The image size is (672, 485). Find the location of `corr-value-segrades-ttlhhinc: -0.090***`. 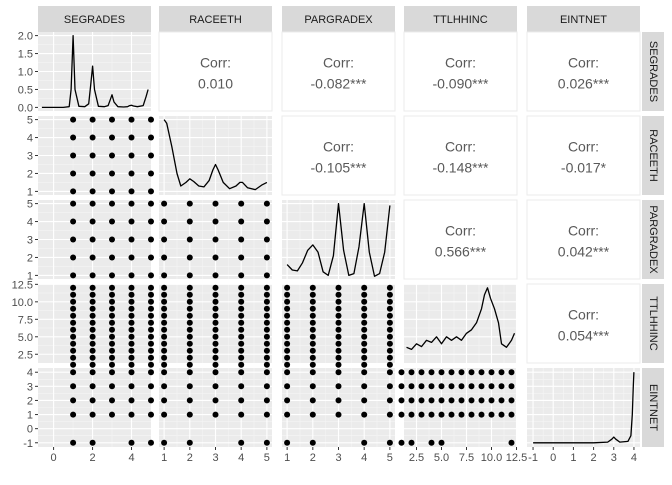

corr-value-segrades-ttlhhinc: -0.090*** is located at coordinates (460, 84).